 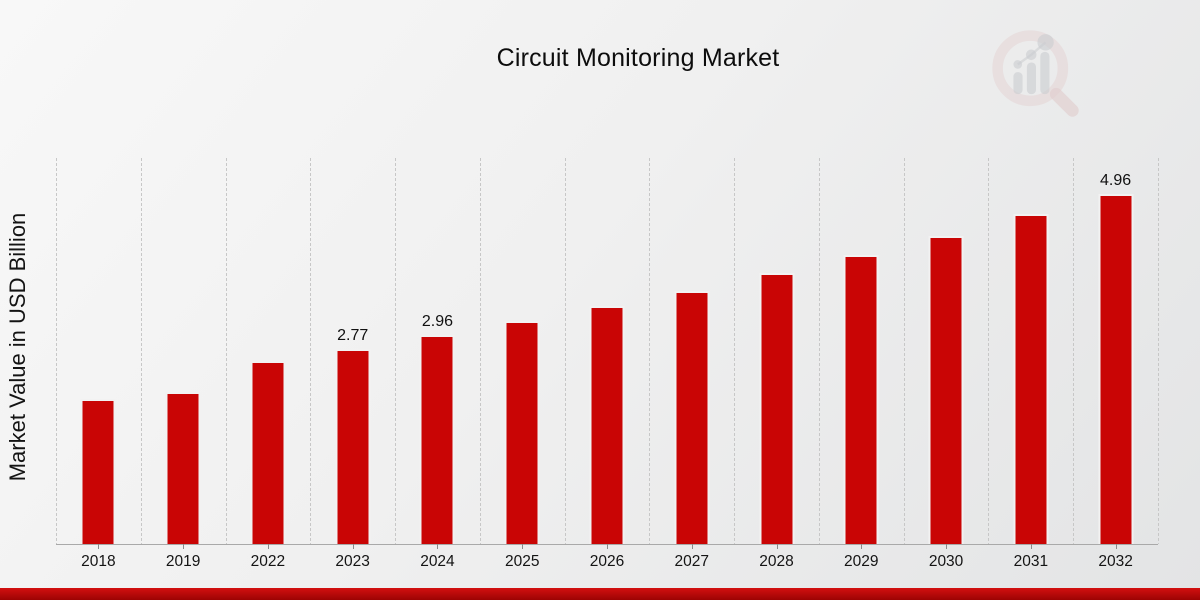 I want to click on value-label-2023: 2.77, so click(x=353, y=335).